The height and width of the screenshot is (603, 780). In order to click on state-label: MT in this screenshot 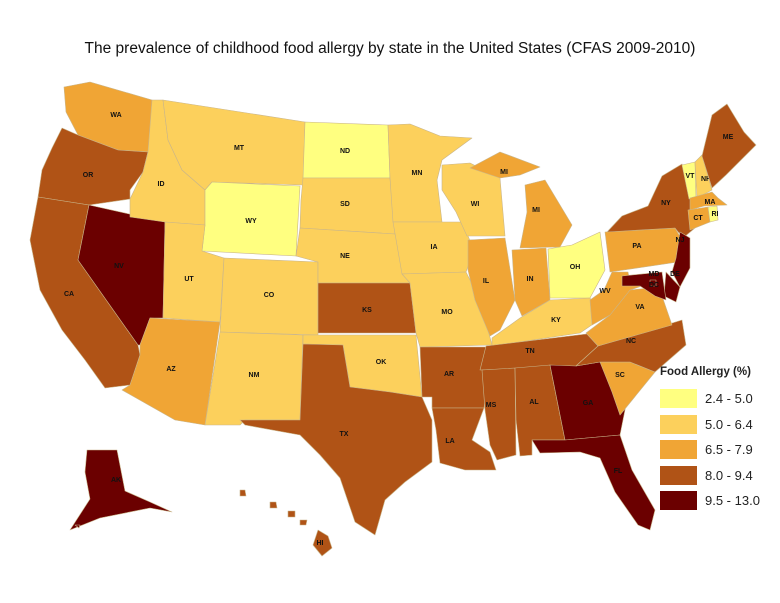, I will do `click(239, 148)`.